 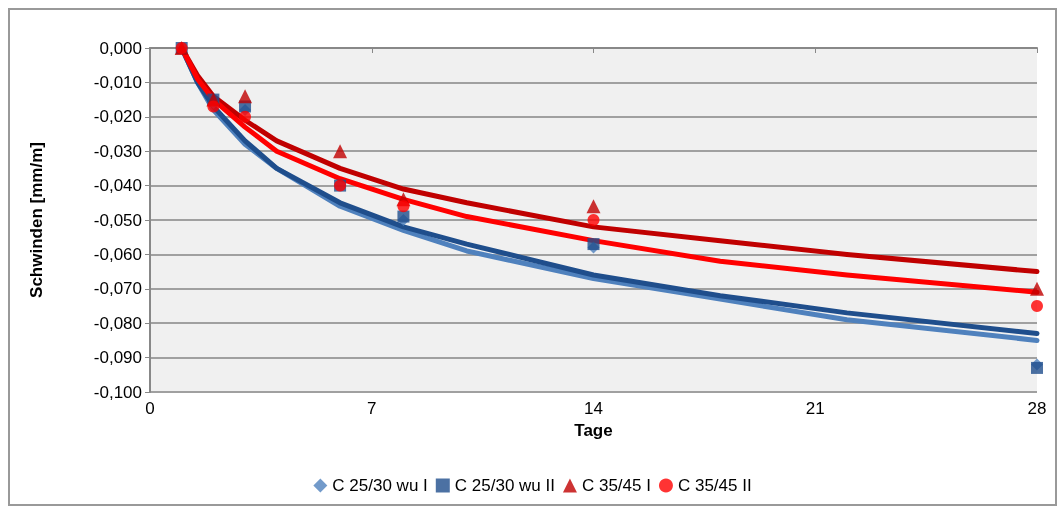 What do you see at coordinates (117, 117) in the screenshot?
I see `y-tick-label: -0,020` at bounding box center [117, 117].